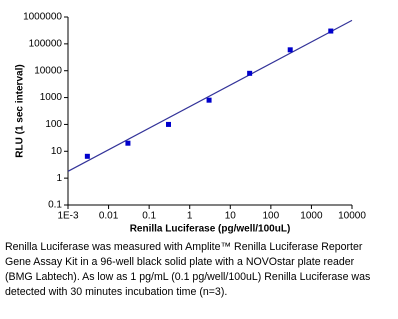 The width and height of the screenshot is (398, 319). Describe the element at coordinates (311, 216) in the screenshot. I see `x-tick-label: 1000` at that location.